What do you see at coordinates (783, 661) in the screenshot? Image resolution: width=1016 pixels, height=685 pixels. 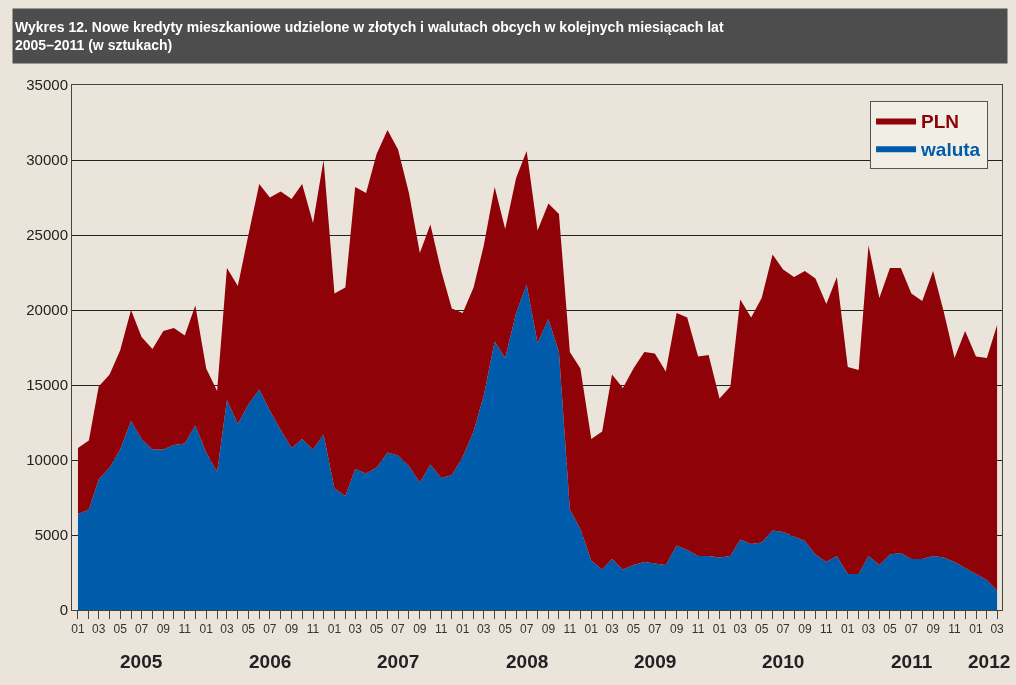 I see `text: 2010` at bounding box center [783, 661].